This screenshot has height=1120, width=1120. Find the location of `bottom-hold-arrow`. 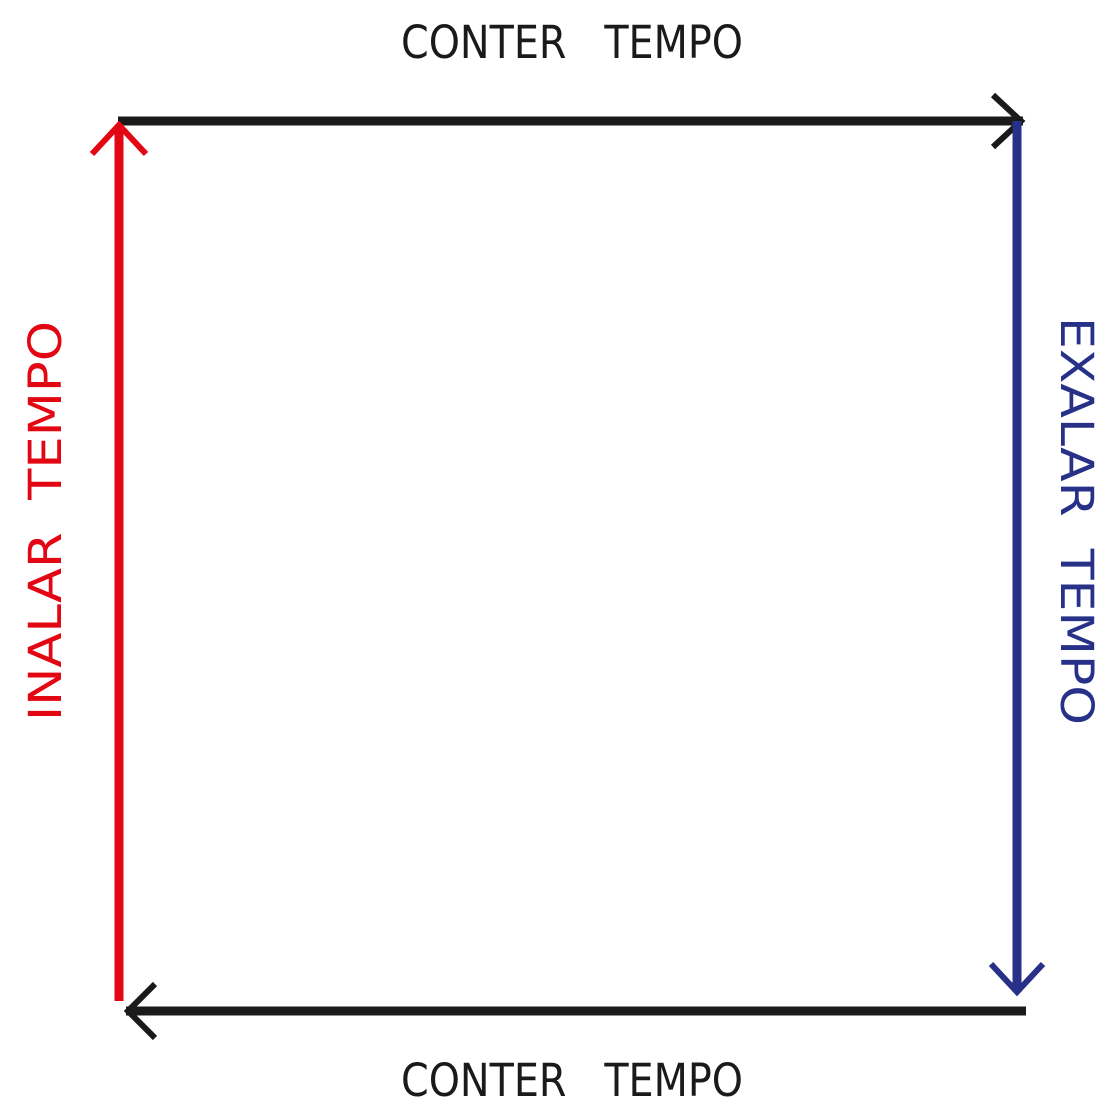

bottom-hold-arrow is located at coordinates (574, 1011).